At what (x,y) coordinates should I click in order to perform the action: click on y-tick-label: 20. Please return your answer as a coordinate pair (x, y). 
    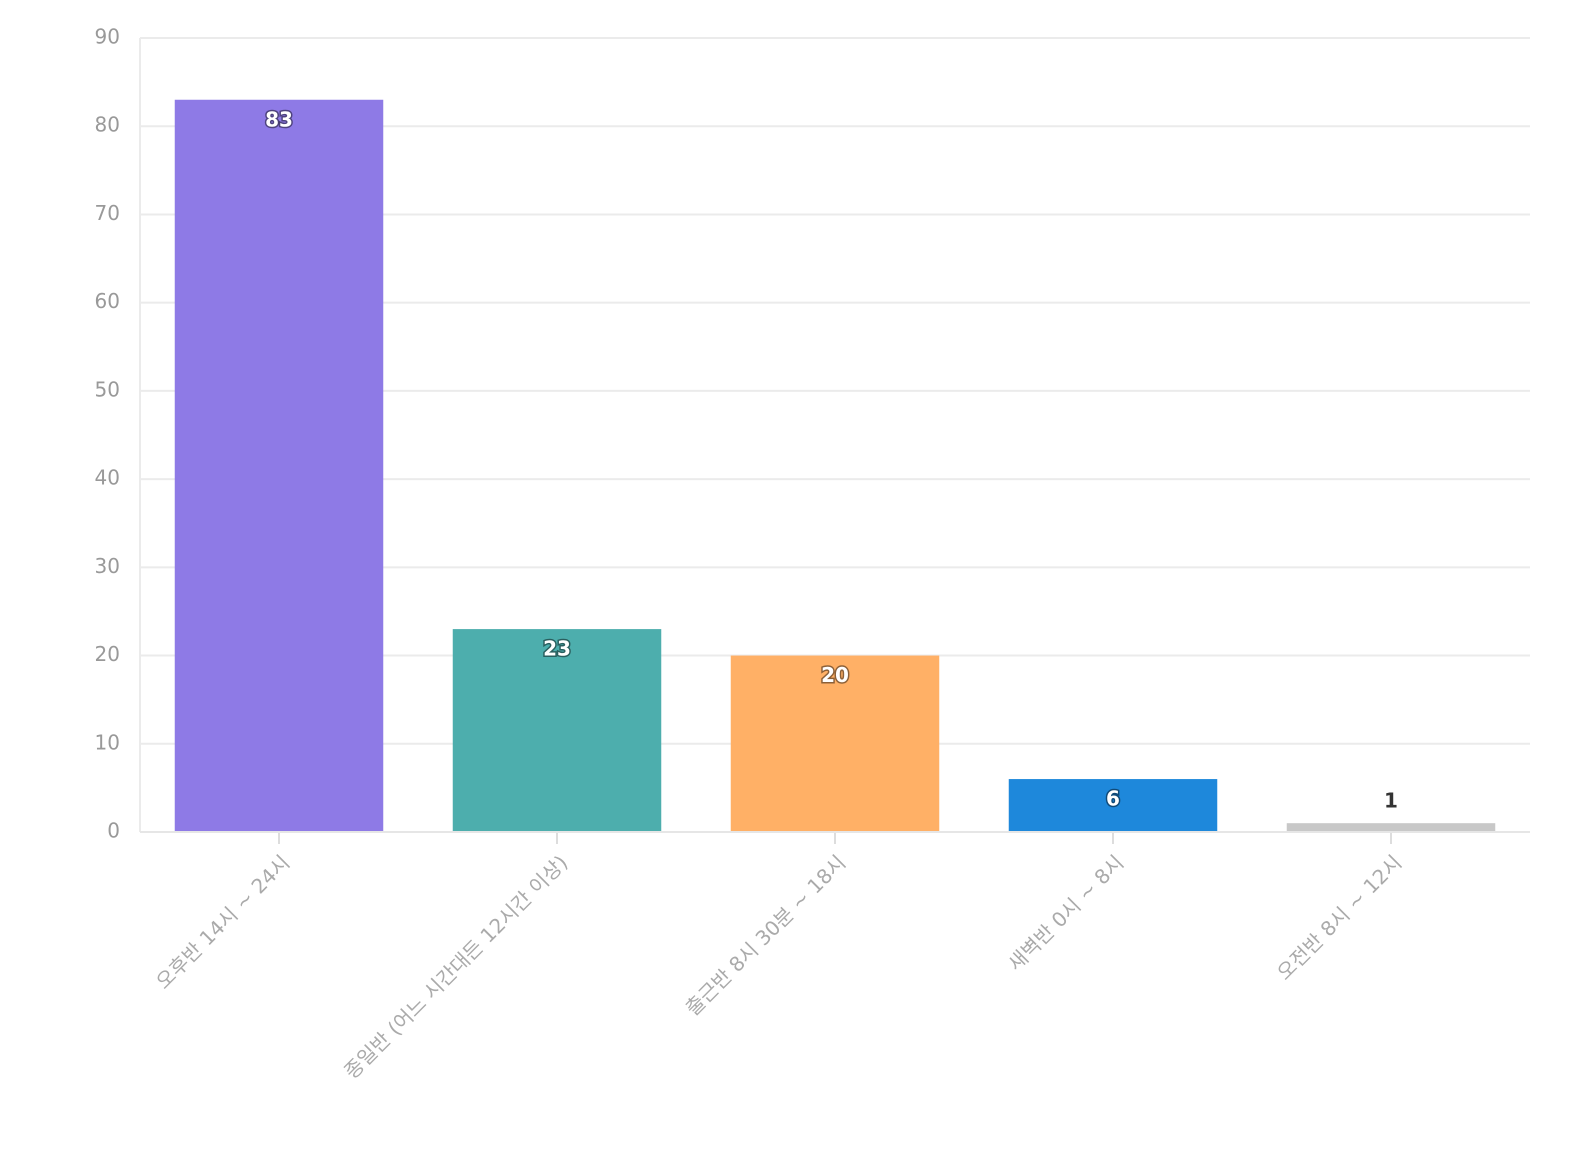
    Looking at the image, I should click on (107, 654).